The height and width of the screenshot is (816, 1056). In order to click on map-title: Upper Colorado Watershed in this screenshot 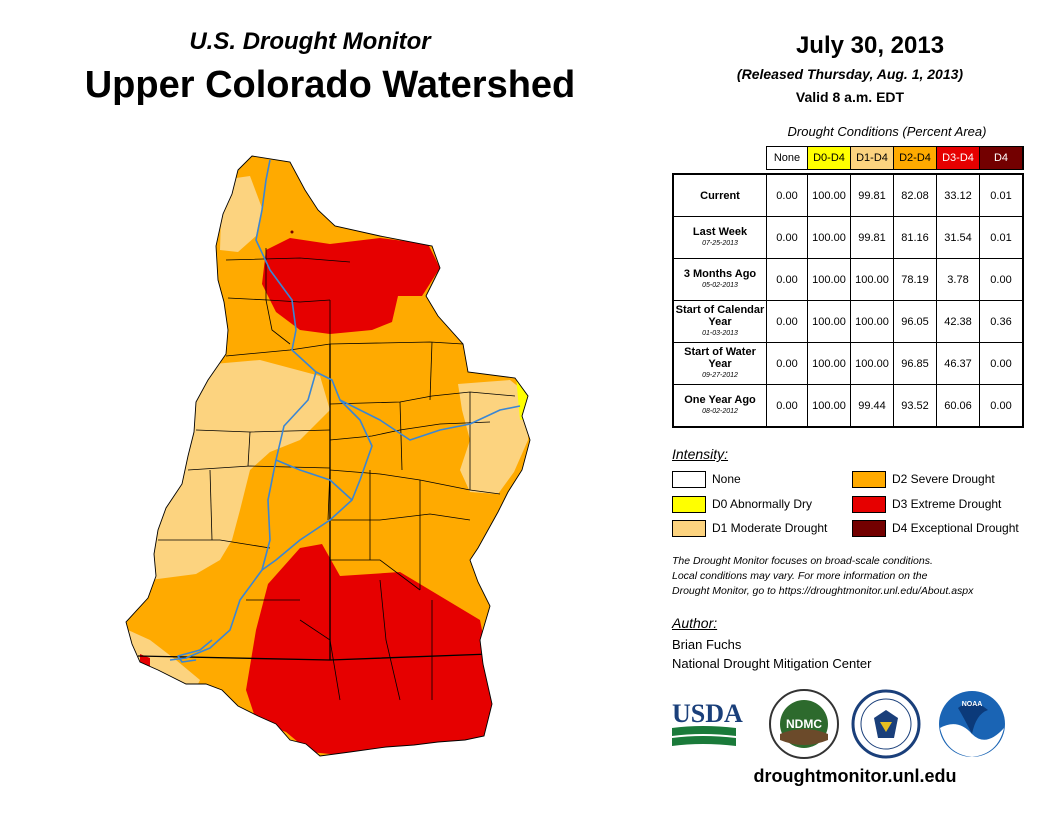, I will do `click(330, 85)`.